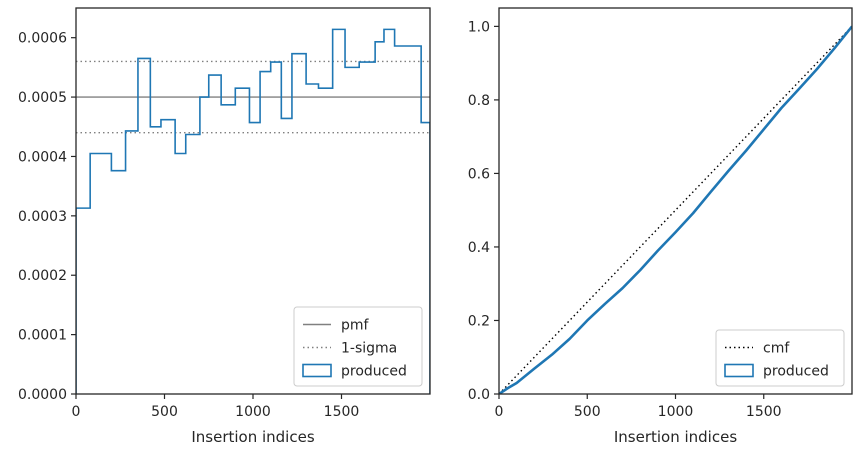  I want to click on y-tick-label: 0.0005, so click(42, 98).